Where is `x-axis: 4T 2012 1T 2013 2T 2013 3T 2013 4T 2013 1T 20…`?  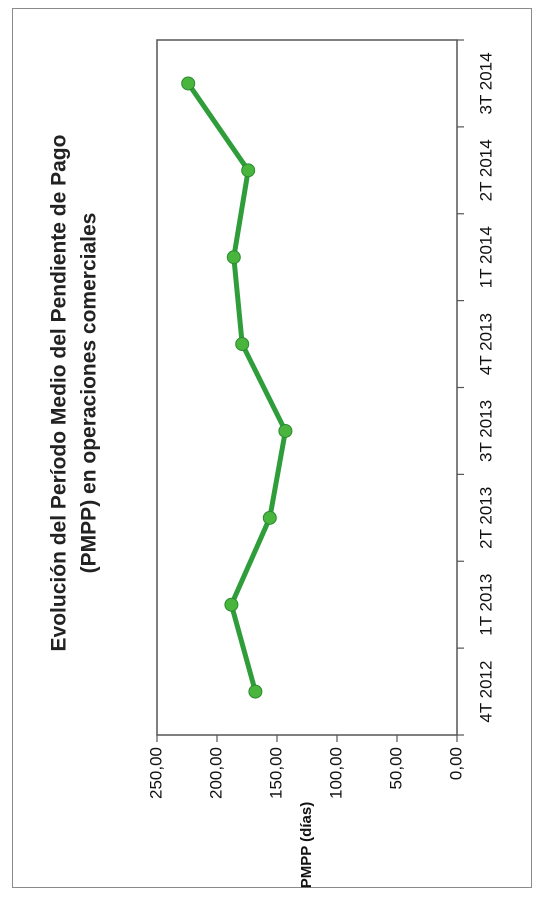 x-axis: 4T 2012 1T 2013 2T 2013 3T 2013 4T 2013 1T 20… is located at coordinates (476, 387).